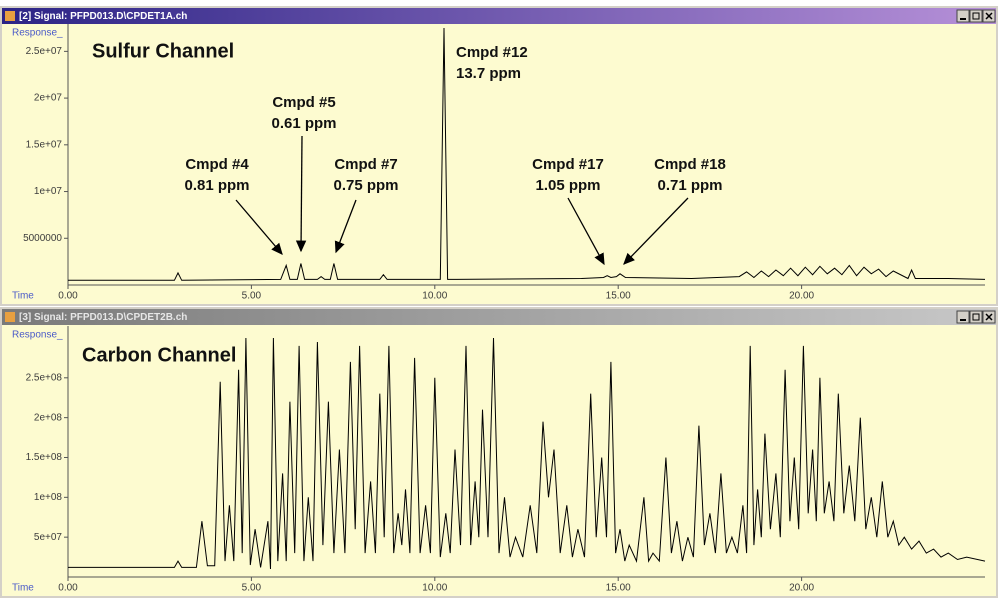 This screenshot has width=998, height=603. Describe the element at coordinates (48, 191) in the screenshot. I see `y-tick-label: 1e+07` at that location.